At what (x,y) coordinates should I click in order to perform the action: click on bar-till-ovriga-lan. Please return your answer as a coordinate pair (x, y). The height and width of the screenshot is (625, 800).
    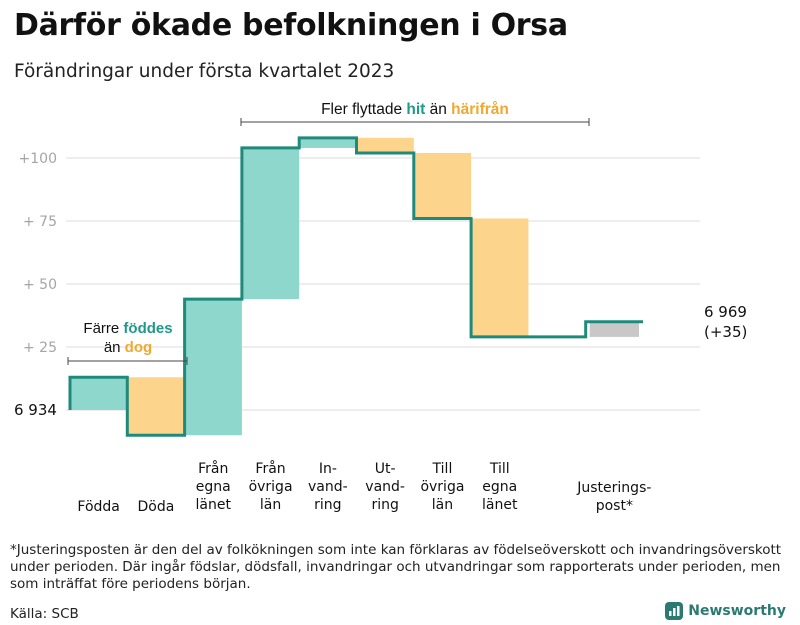
    Looking at the image, I should click on (442, 185).